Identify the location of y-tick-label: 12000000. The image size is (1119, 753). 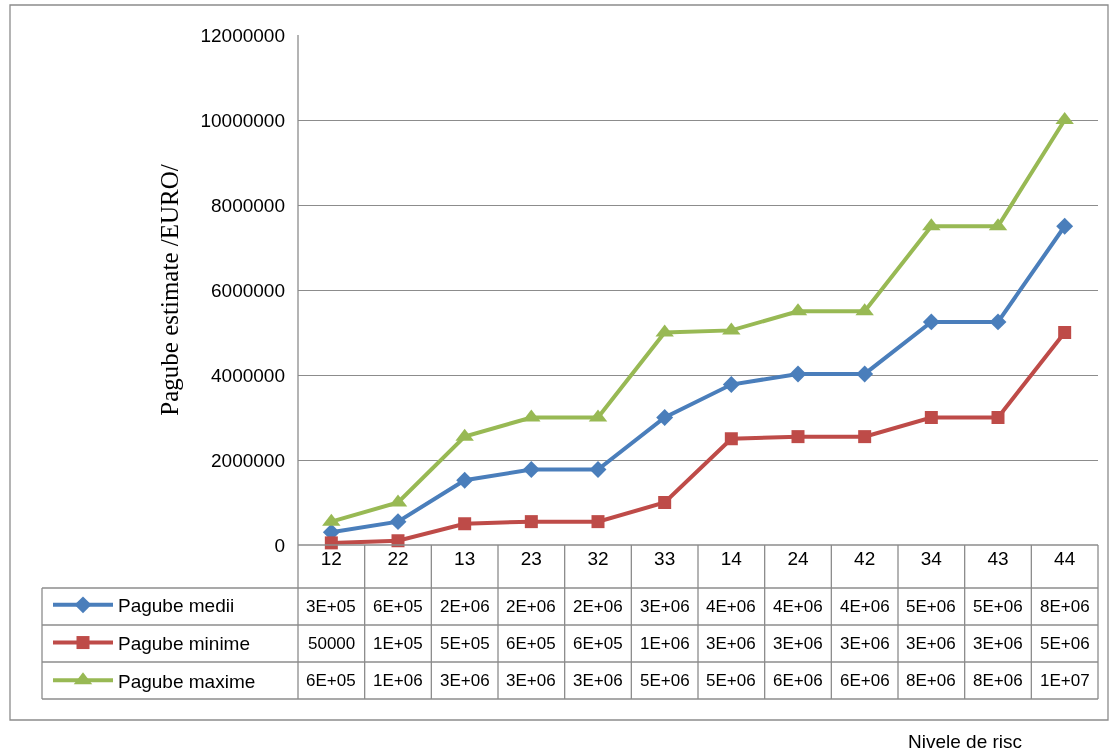
(242, 35).